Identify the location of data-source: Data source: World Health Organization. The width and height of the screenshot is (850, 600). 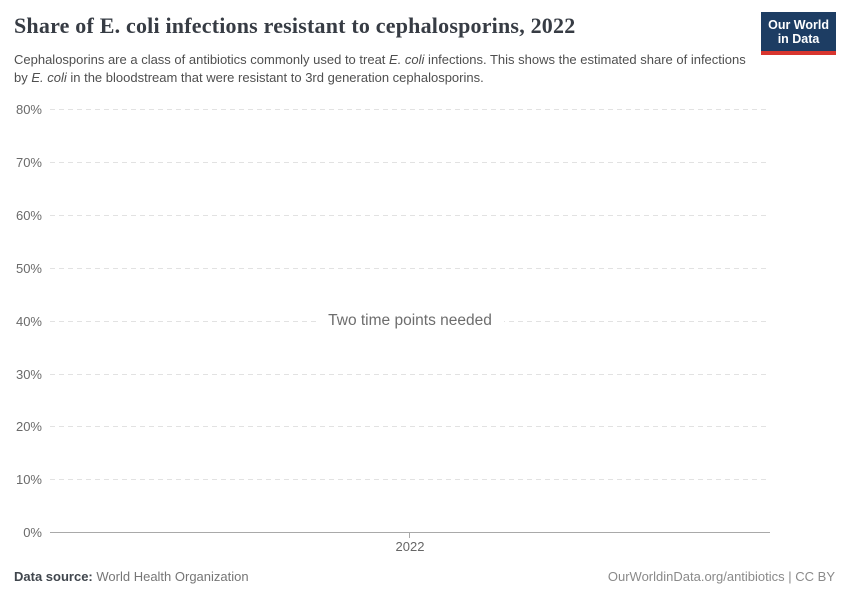
(131, 576).